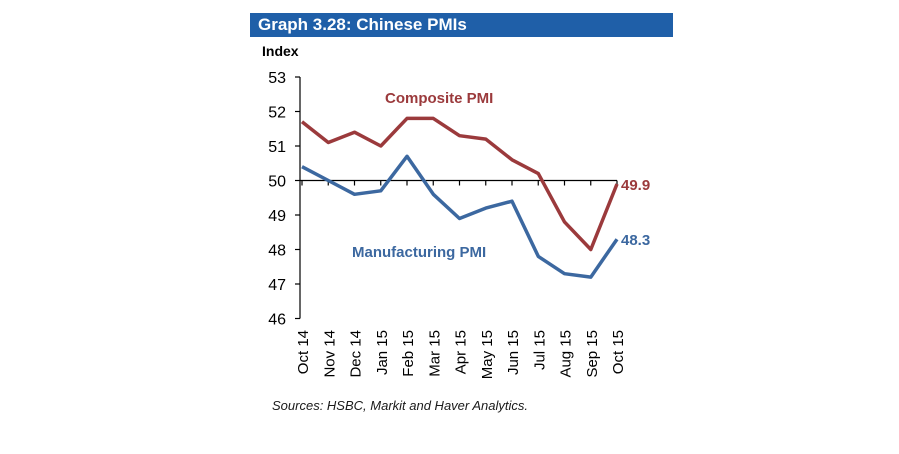  What do you see at coordinates (439, 98) in the screenshot?
I see `composite-pmi-label: Composite PMI` at bounding box center [439, 98].